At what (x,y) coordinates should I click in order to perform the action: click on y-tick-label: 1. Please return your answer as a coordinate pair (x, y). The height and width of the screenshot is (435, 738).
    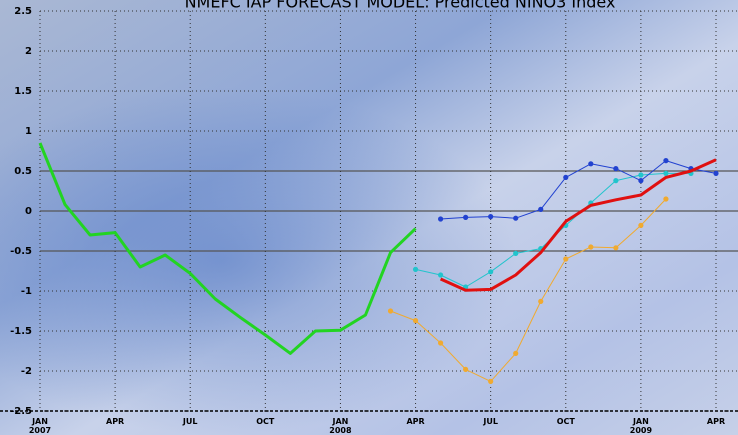
    Looking at the image, I should click on (28, 131).